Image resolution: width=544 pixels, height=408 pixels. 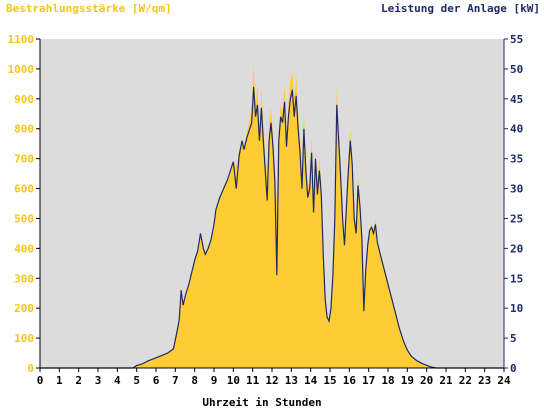 What do you see at coordinates (214, 380) in the screenshot?
I see `x-tick-label: 9` at bounding box center [214, 380].